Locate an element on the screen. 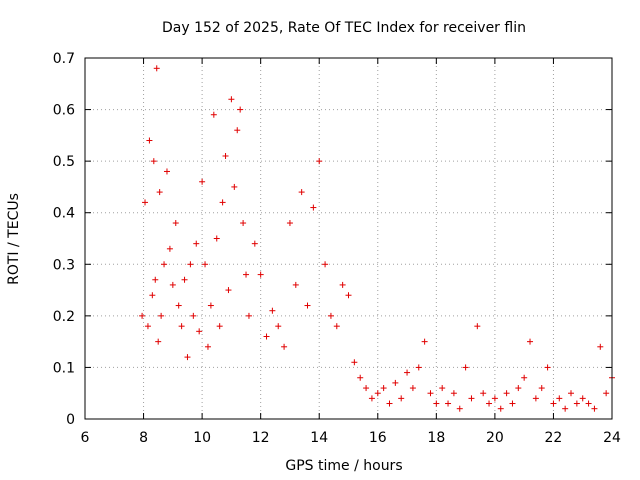  y-tick-label: 0.3 is located at coordinates (64, 265).